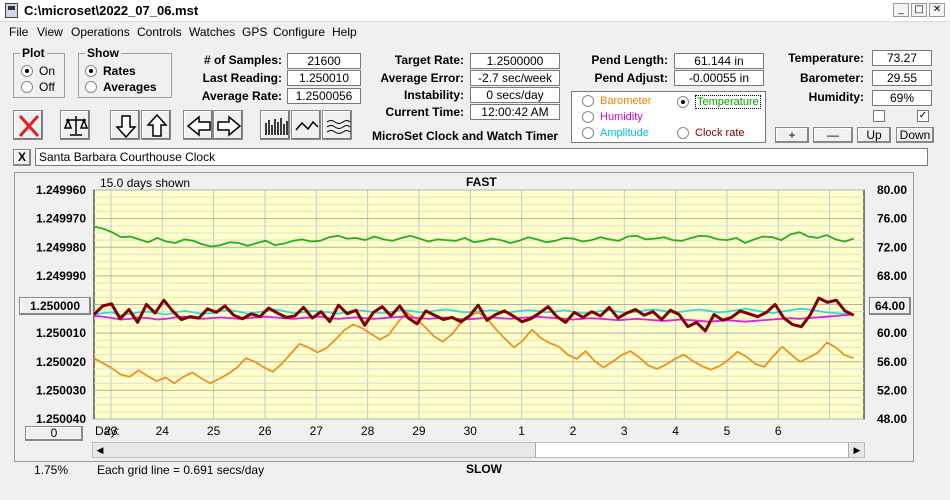  I want to click on temperature-value: 73.27, so click(902, 58).